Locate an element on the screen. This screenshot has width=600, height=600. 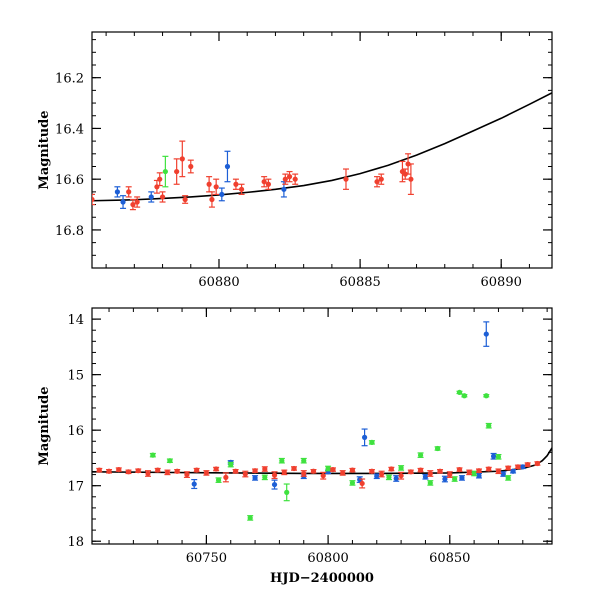
x-tick-label: 60750 is located at coordinates (206, 558).